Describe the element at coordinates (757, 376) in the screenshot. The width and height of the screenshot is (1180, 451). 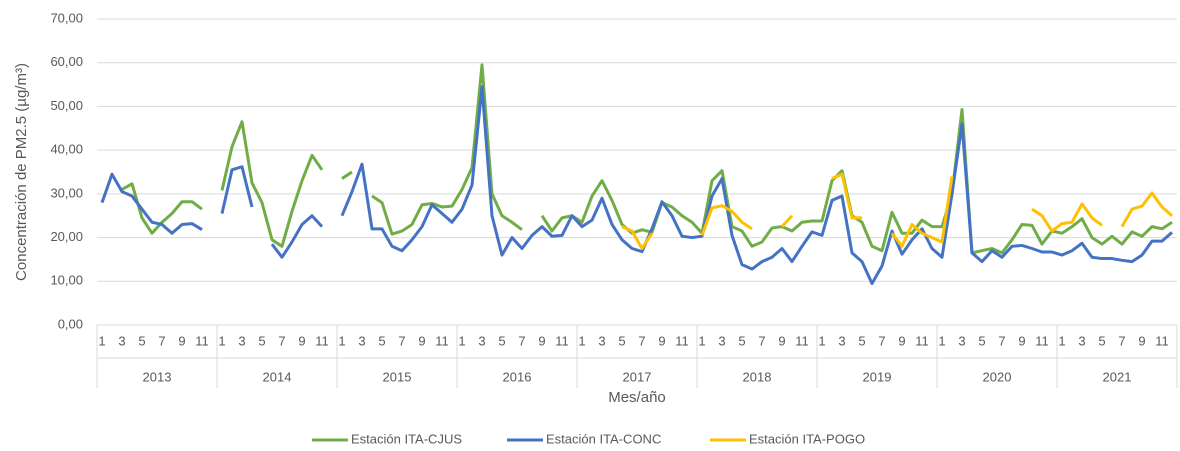
I see `group-label: 2018` at that location.